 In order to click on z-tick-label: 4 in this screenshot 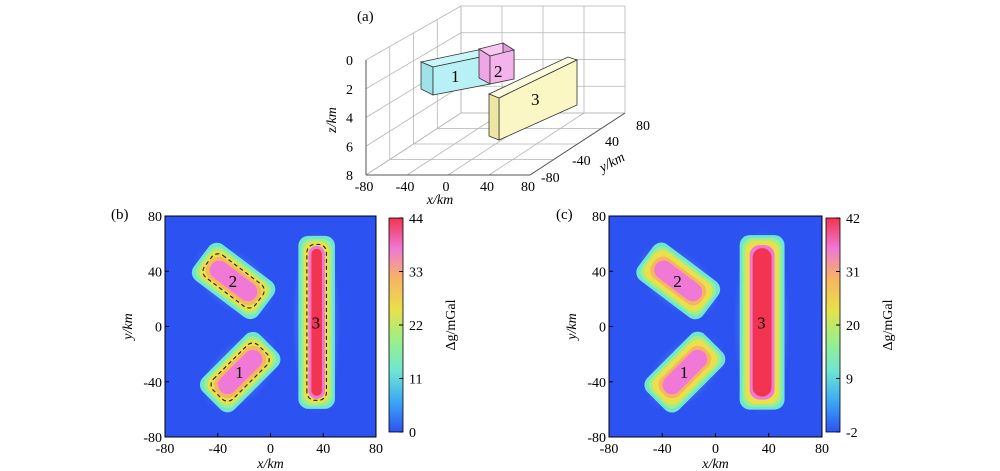, I will do `click(349, 119)`.